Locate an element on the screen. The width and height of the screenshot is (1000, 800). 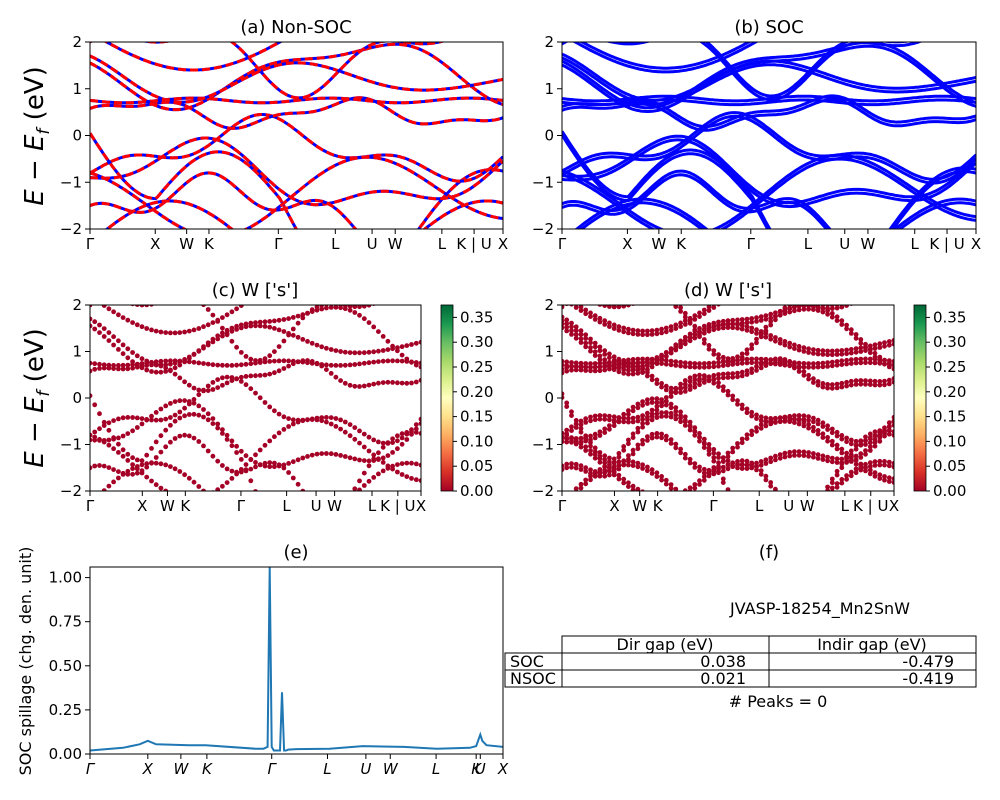
table-cell-dir: 0.038 is located at coordinates (723, 661).